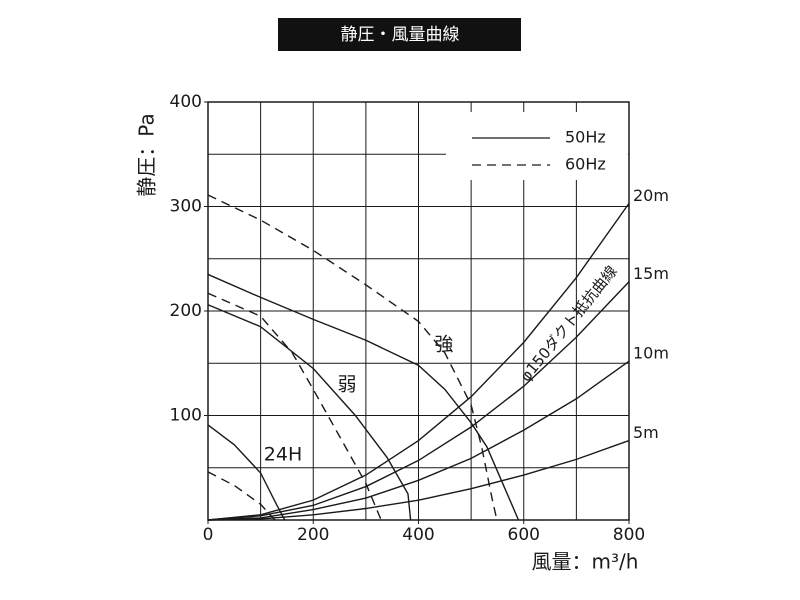  Describe the element at coordinates (585, 164) in the screenshot. I see `legend-label: 60Hz` at that location.